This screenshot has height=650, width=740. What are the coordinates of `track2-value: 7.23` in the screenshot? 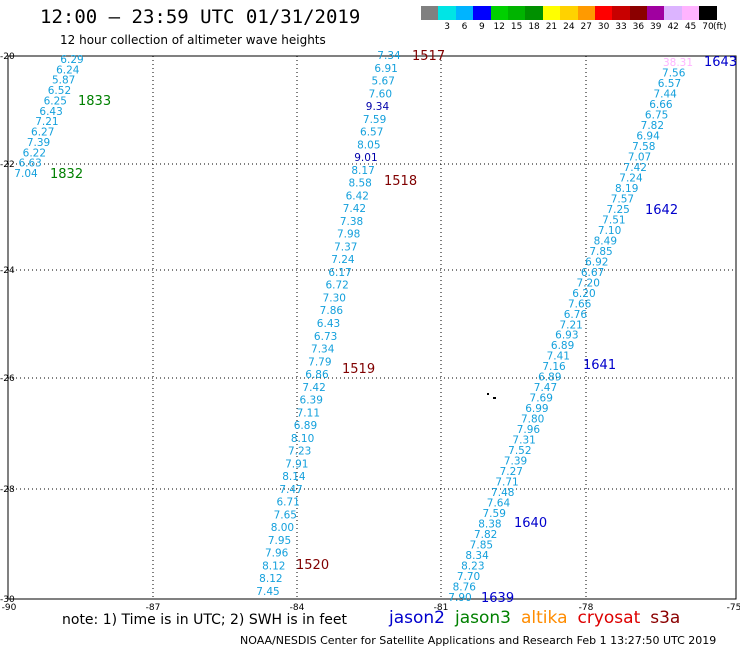 It's located at (299, 452).